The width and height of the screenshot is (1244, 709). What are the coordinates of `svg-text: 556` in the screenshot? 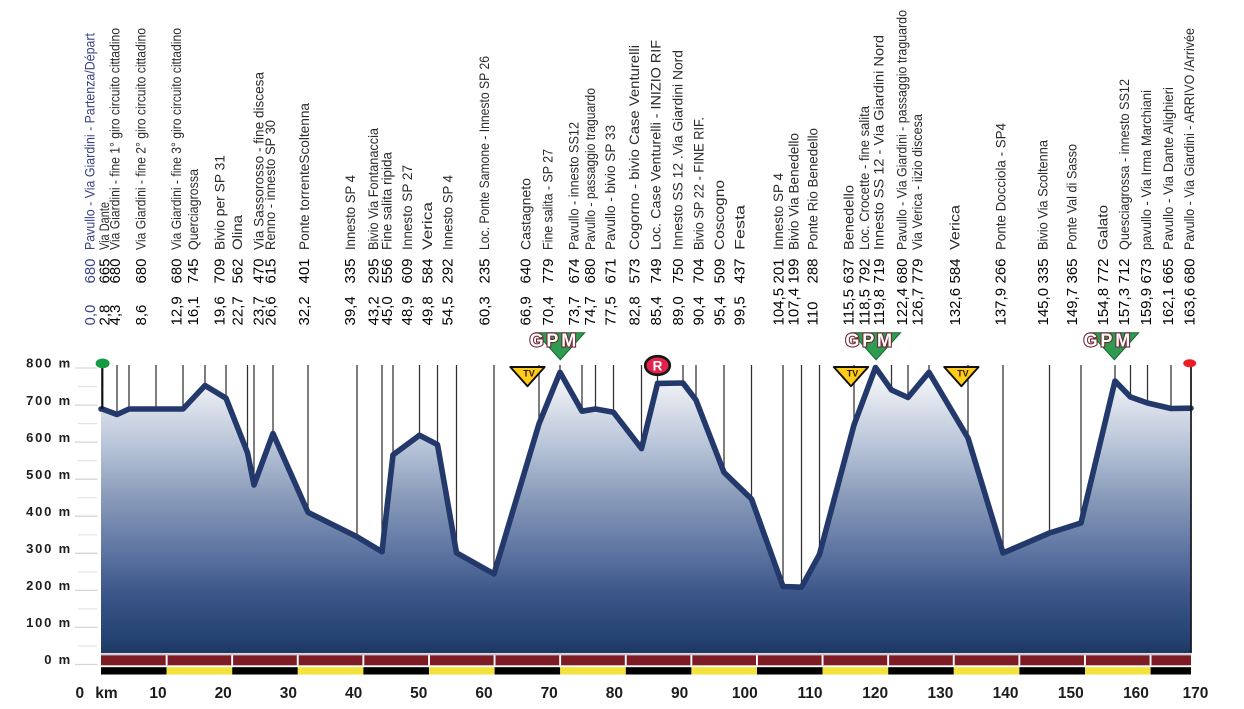 It's located at (387, 270).